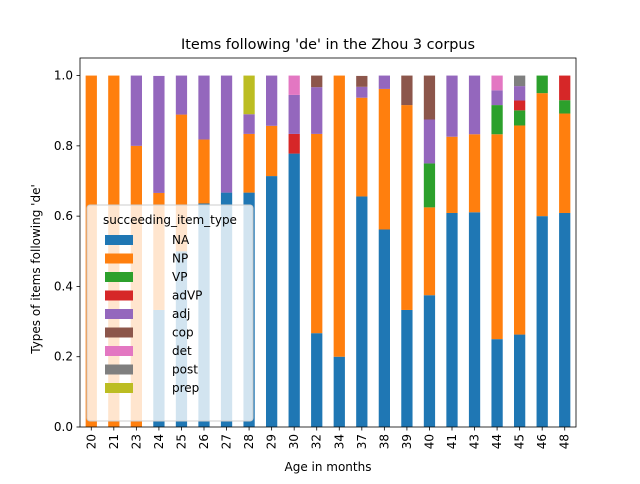 Image resolution: width=640 pixels, height=484 pixels. What do you see at coordinates (119, 388) in the screenshot?
I see `legend-swatch-prep` at bounding box center [119, 388].